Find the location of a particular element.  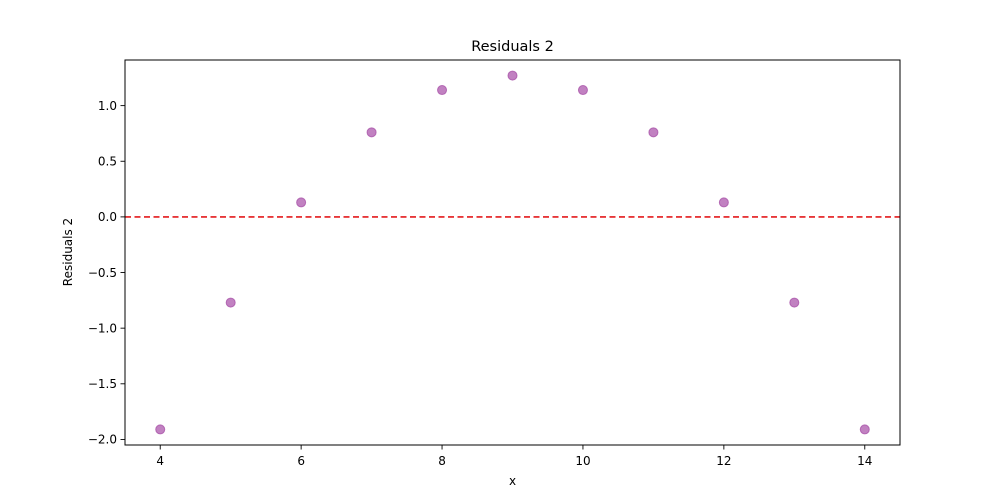

x-tick-label: 10 is located at coordinates (582, 461).